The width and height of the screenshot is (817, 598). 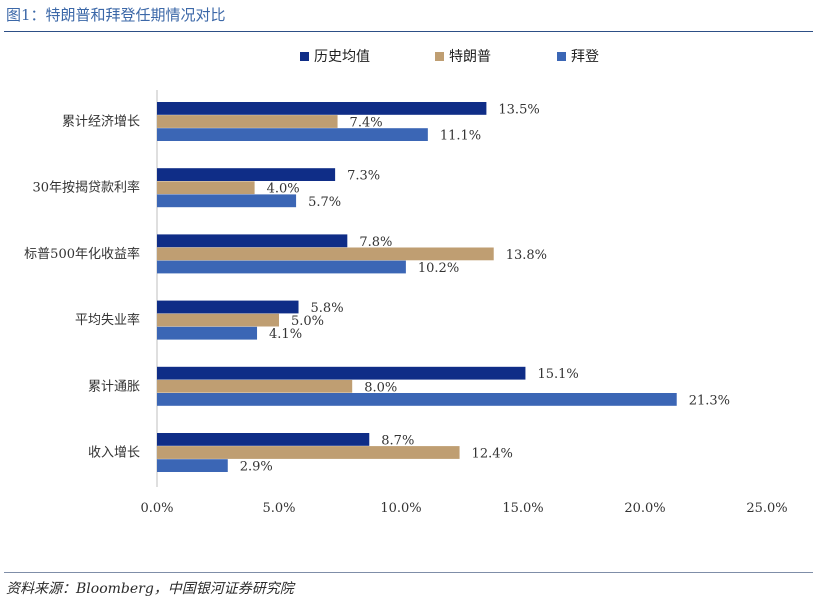 What do you see at coordinates (285, 334) in the screenshot?
I see `data-label: 4.1%` at bounding box center [285, 334].